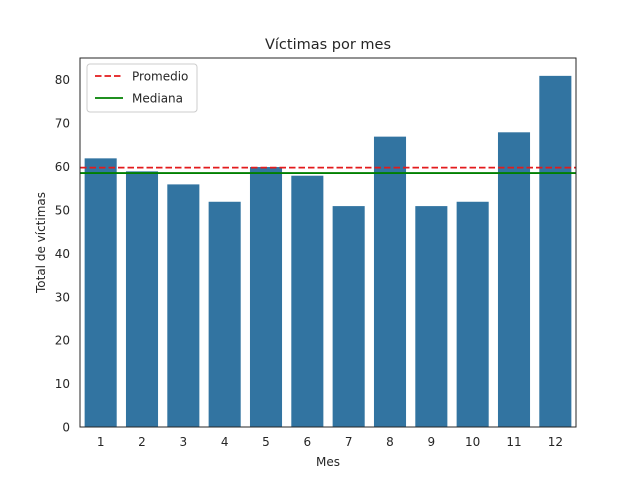 The image size is (640, 484). I want to click on x-tick-label: 10, so click(472, 442).